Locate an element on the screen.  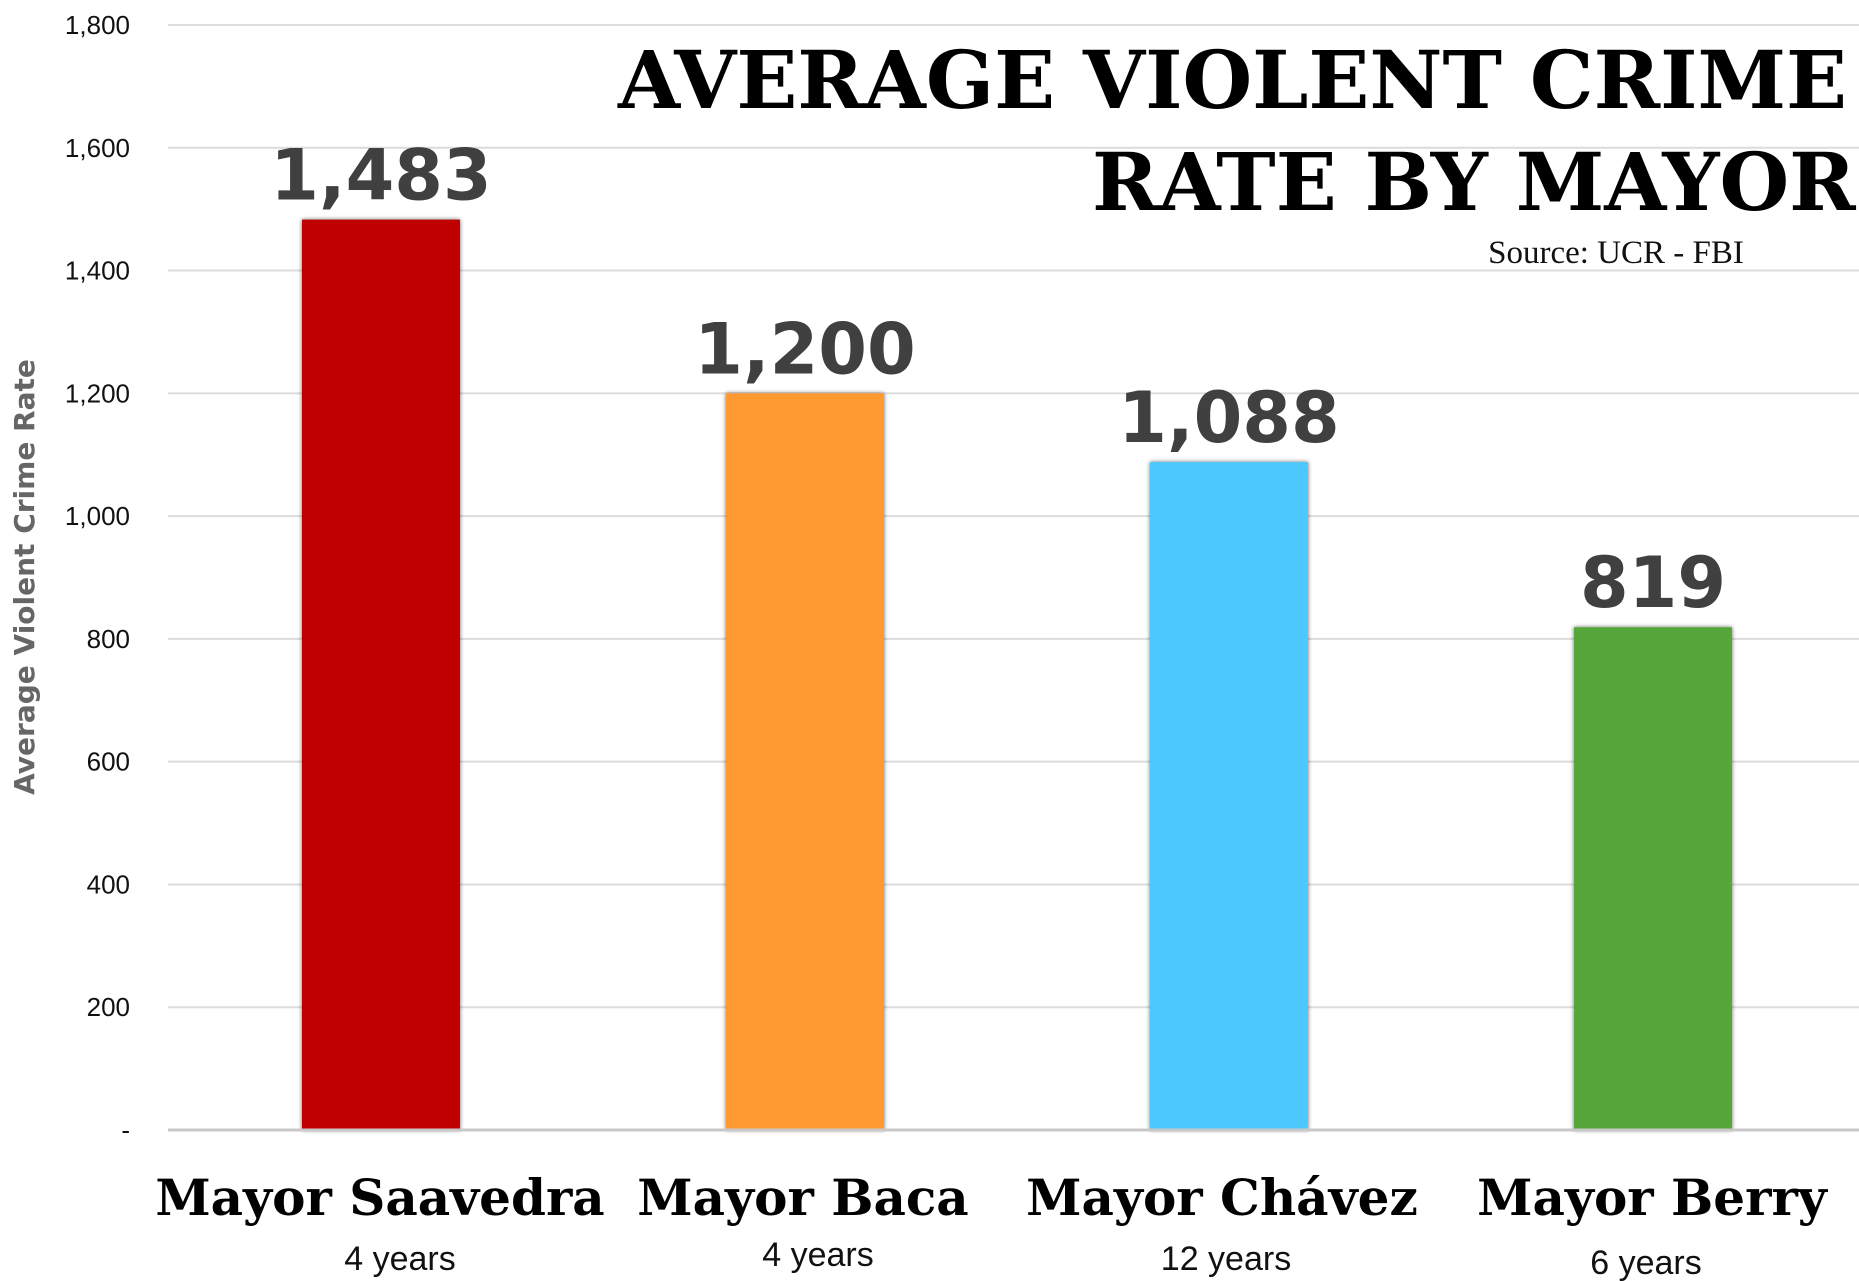
y-tick-label: 1,800 is located at coordinates (97, 25).